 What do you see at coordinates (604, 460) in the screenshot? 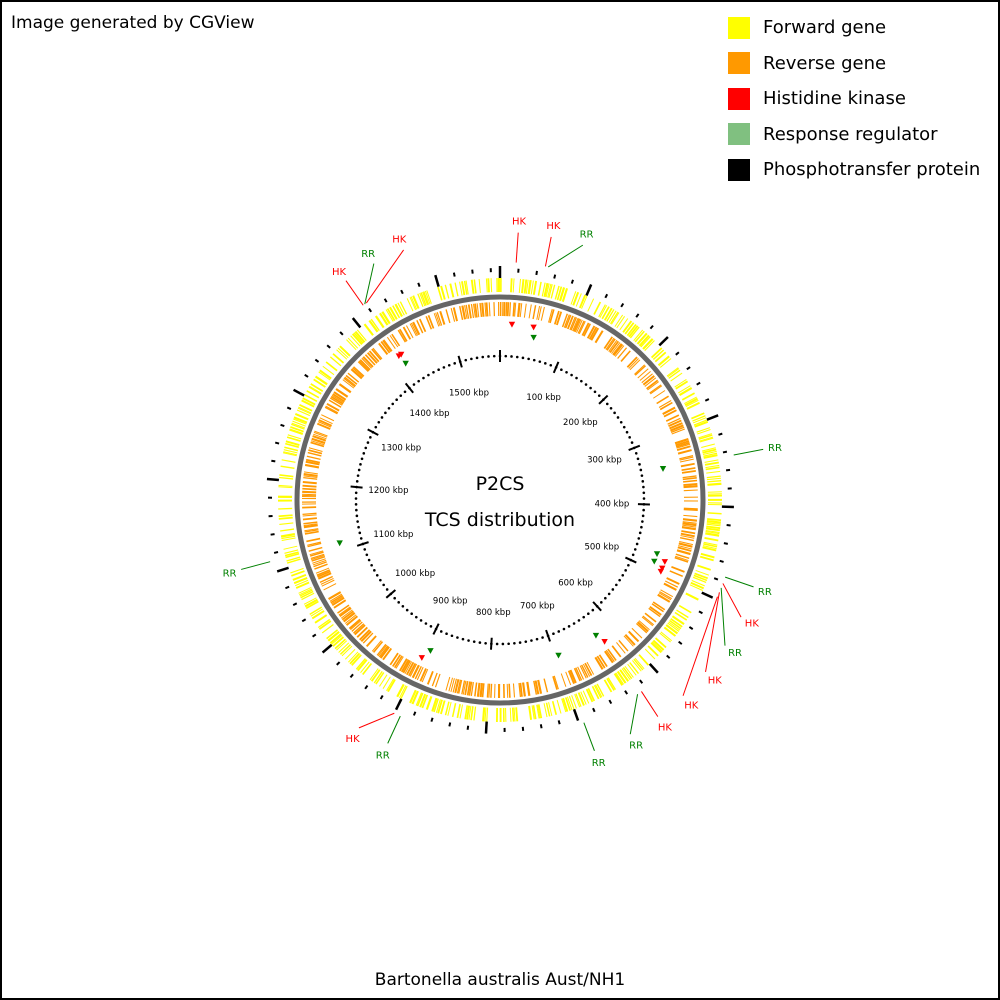
I see `inner-ruler-label: 300 kbp` at bounding box center [604, 460].